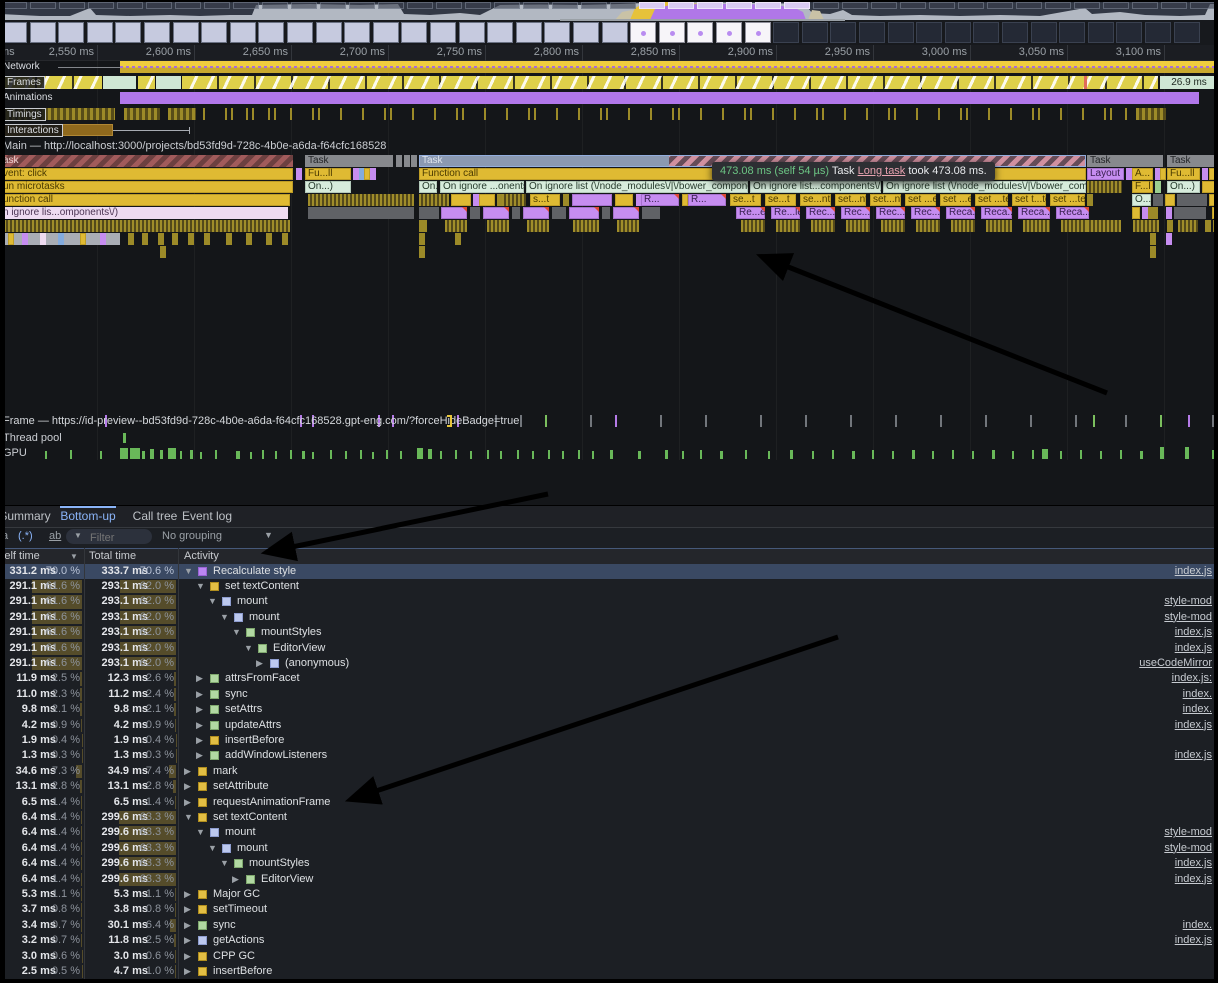  Describe the element at coordinates (74, 556) in the screenshot. I see `sort-descending-icon: ▼` at that location.